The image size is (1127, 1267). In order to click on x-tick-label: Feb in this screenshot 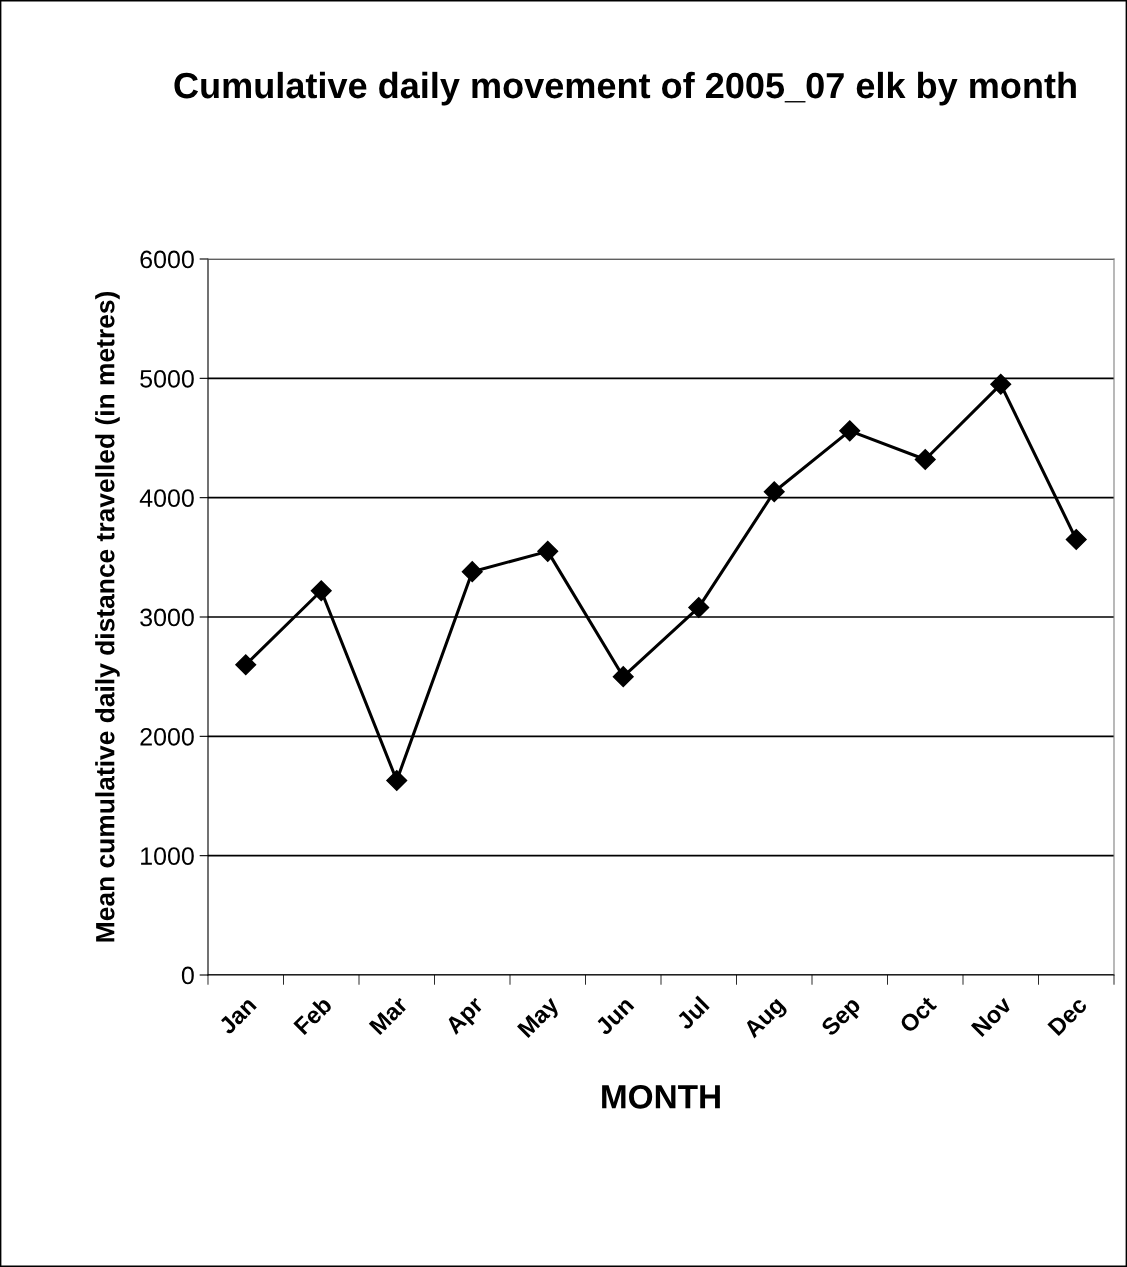, I will do `click(312, 1015)`.